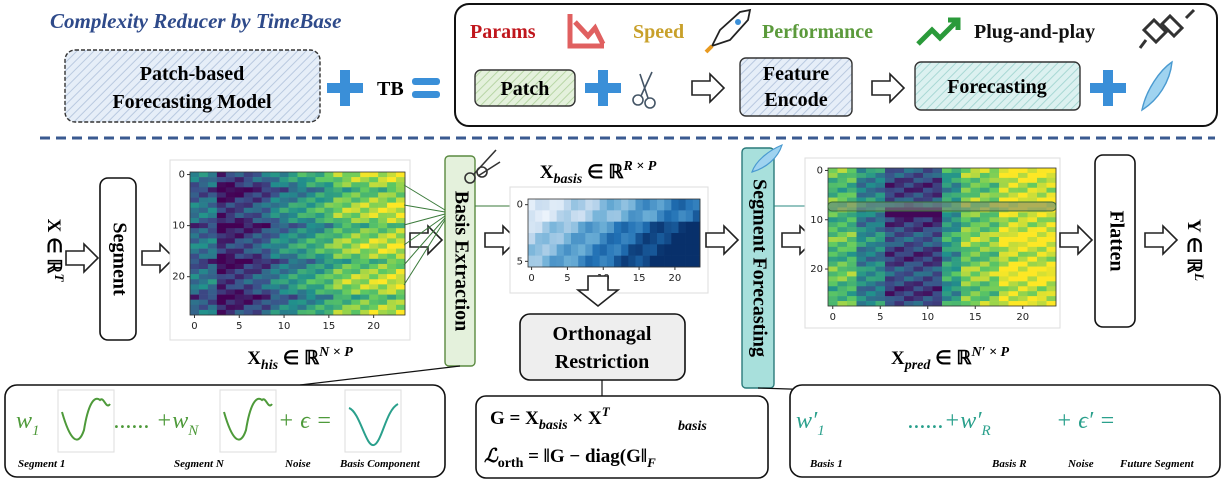 The height and width of the screenshot is (481, 1225). I want to click on y-tick-label: 20, so click(816, 269).